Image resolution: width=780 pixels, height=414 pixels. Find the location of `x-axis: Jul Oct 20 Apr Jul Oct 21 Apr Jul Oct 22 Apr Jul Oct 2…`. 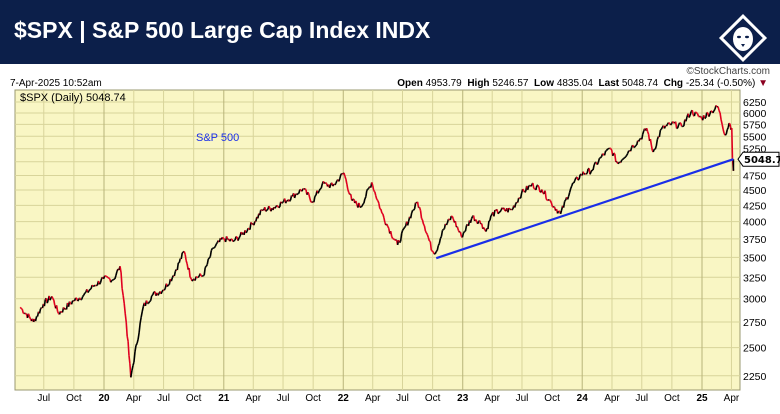

x-axis: Jul Oct 20 Apr Jul Oct 21 Apr Jul Oct 22 Apr Jul Oct 2… is located at coordinates (388, 398).